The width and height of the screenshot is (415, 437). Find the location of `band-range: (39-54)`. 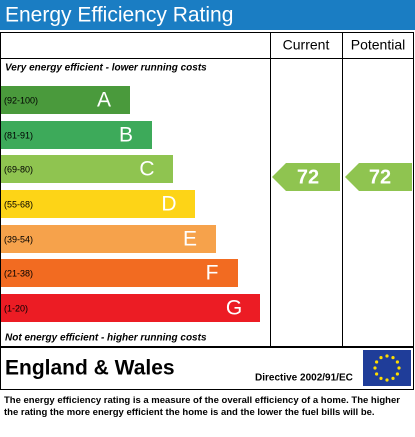

band-range: (39-54) is located at coordinates (18, 239).